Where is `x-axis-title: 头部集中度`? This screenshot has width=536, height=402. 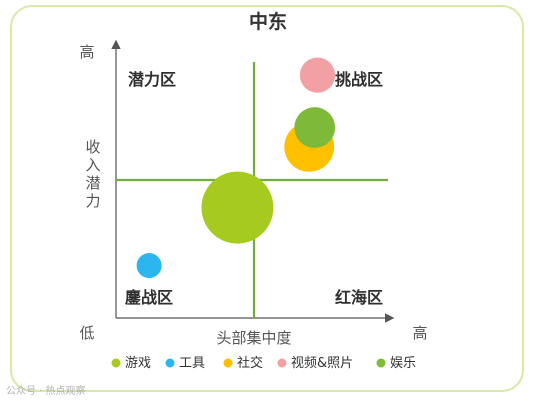 x-axis-title: 头部集中度 is located at coordinates (253, 338).